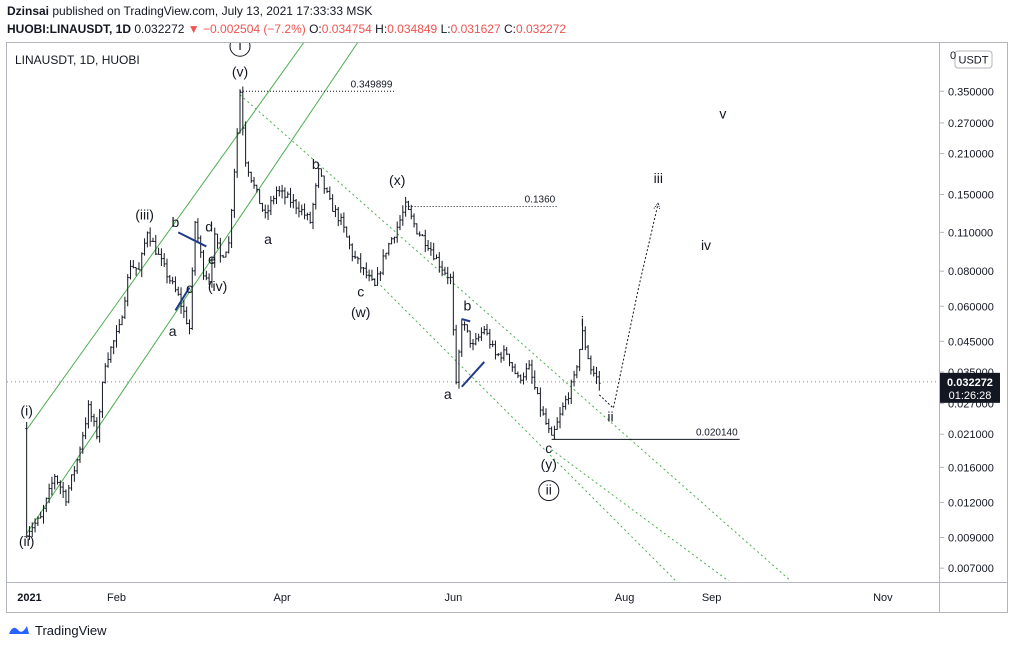 This screenshot has height=649, width=1016. I want to click on symbol-label: HUOBI:LINAUSDT, 1D, so click(69, 29).